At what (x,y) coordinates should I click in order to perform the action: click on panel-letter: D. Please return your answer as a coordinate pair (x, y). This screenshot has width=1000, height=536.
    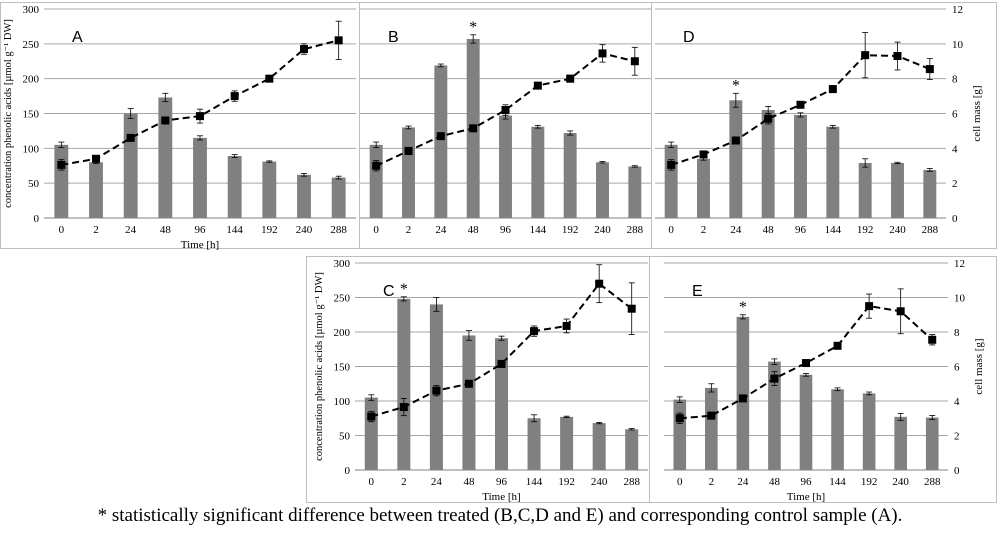
    Looking at the image, I should click on (689, 37).